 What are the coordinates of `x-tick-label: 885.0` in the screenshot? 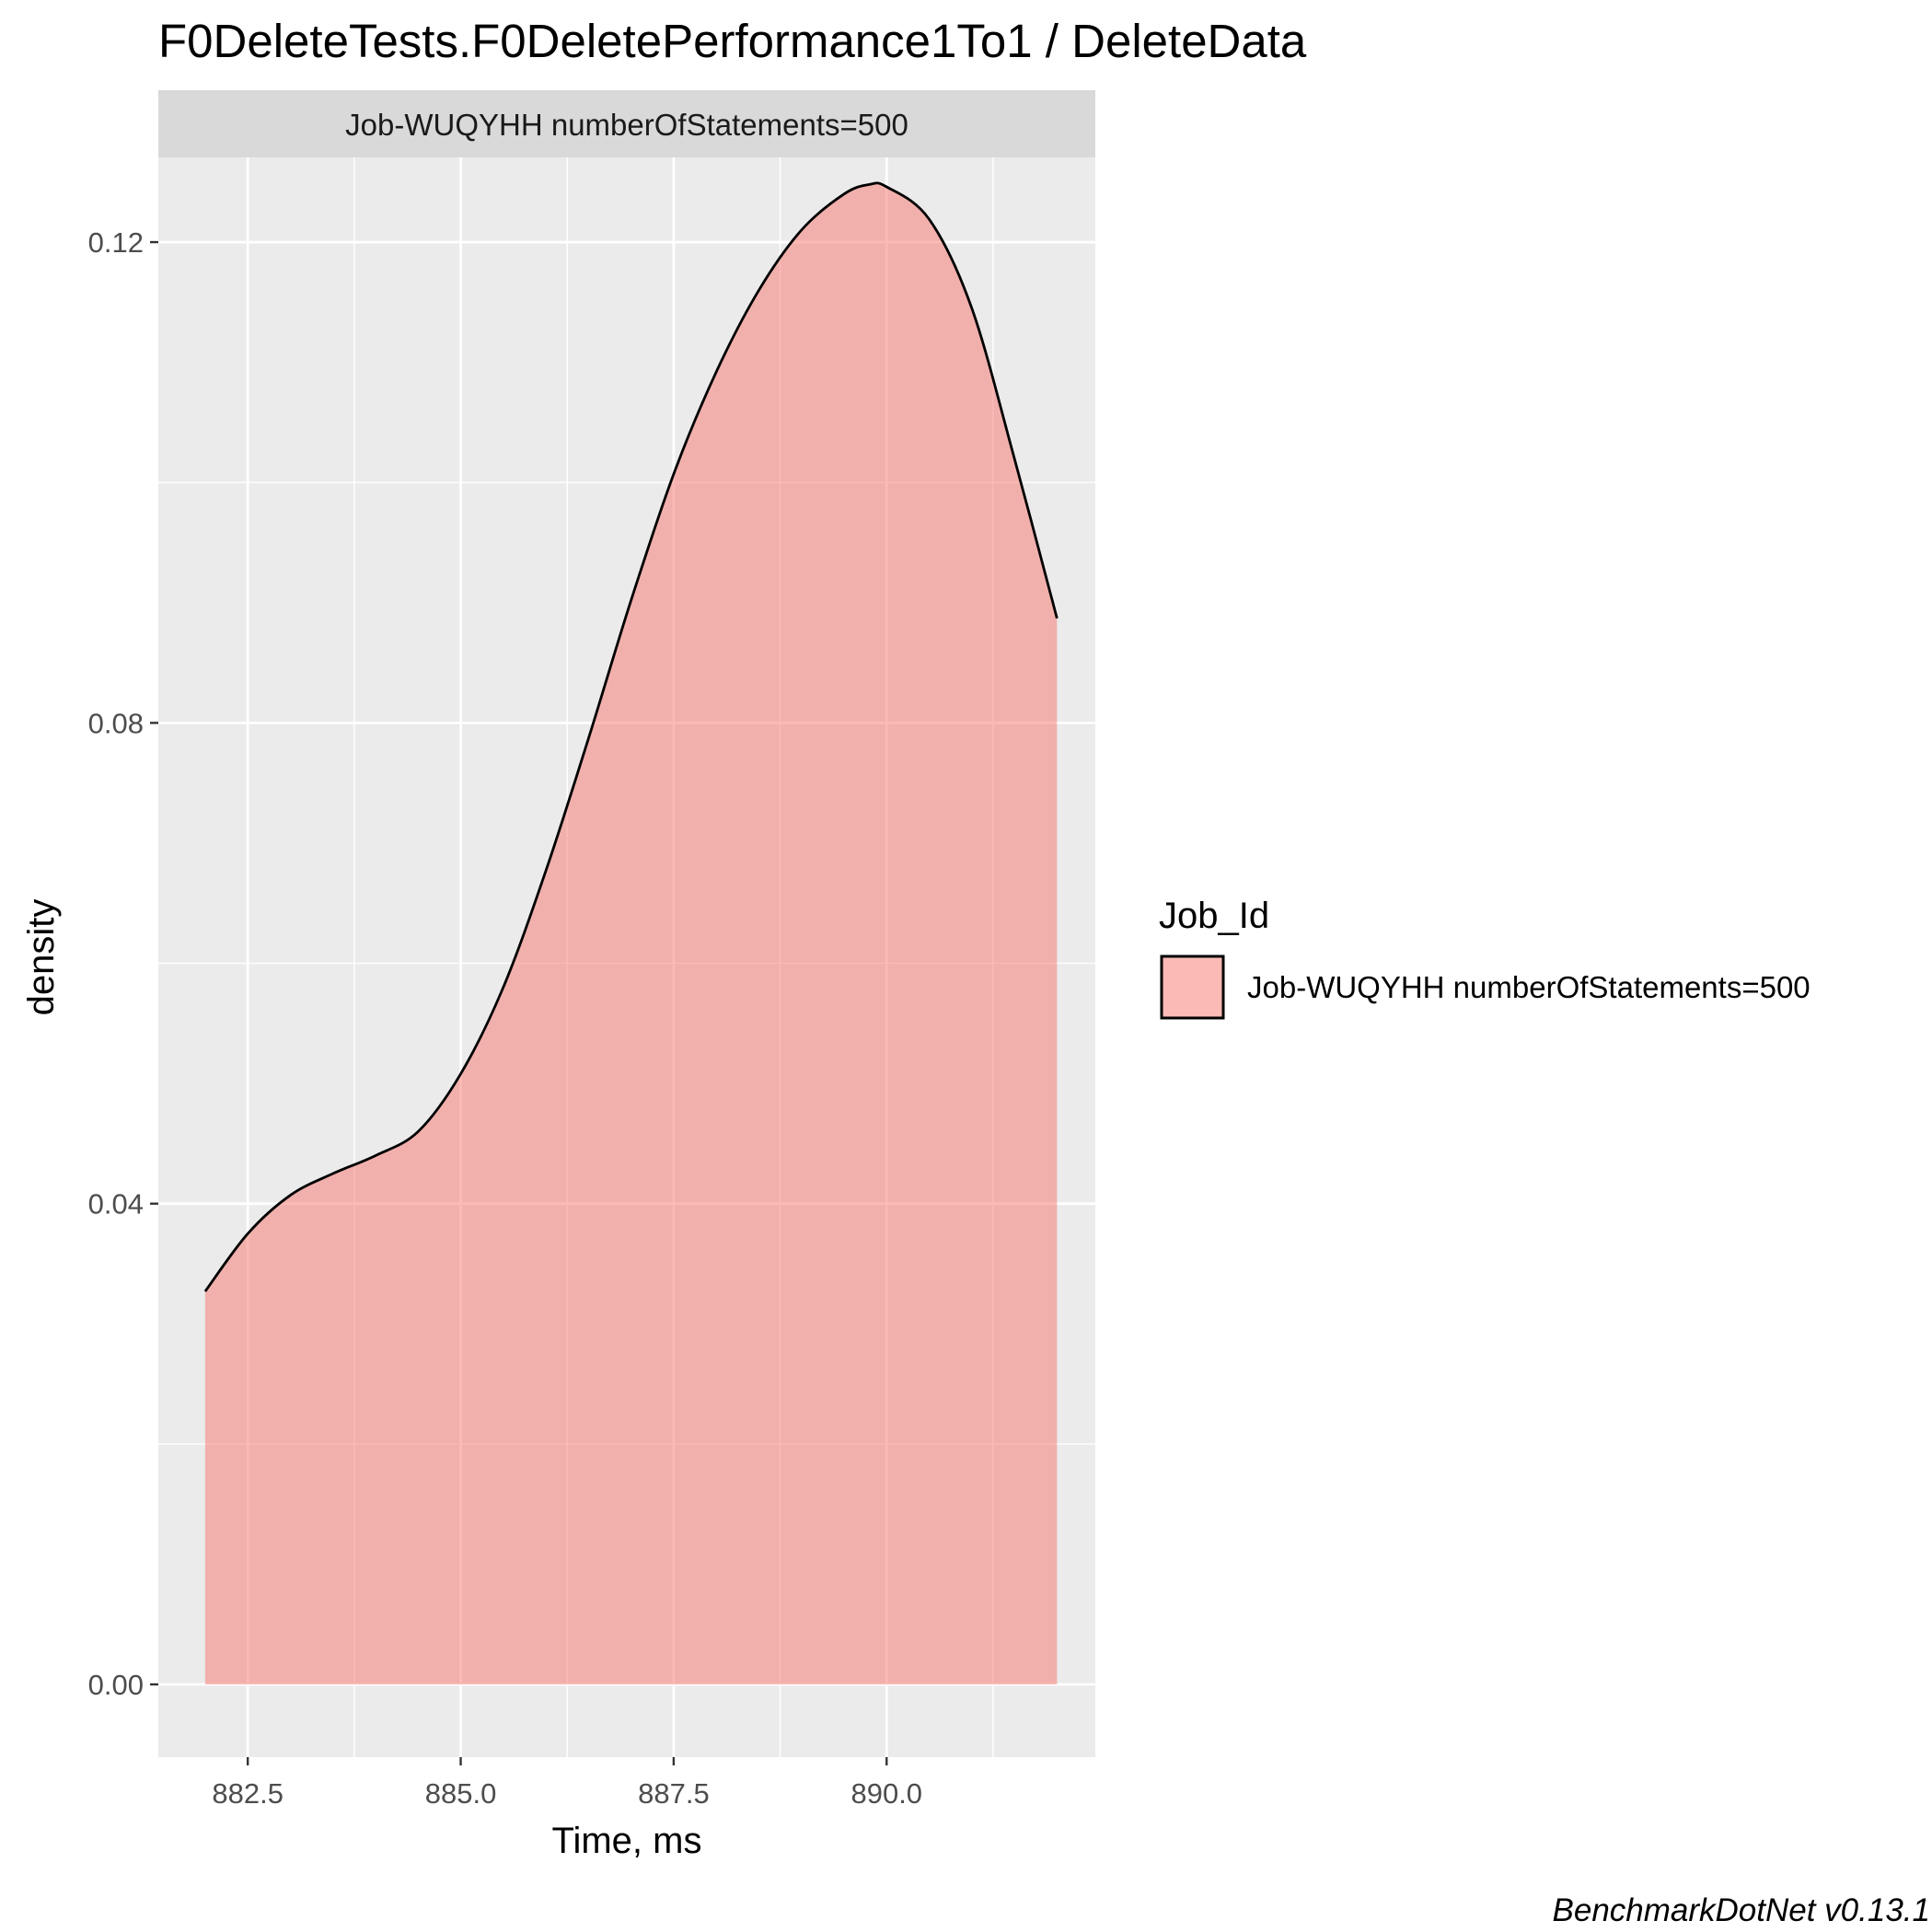 It's located at (461, 1794).